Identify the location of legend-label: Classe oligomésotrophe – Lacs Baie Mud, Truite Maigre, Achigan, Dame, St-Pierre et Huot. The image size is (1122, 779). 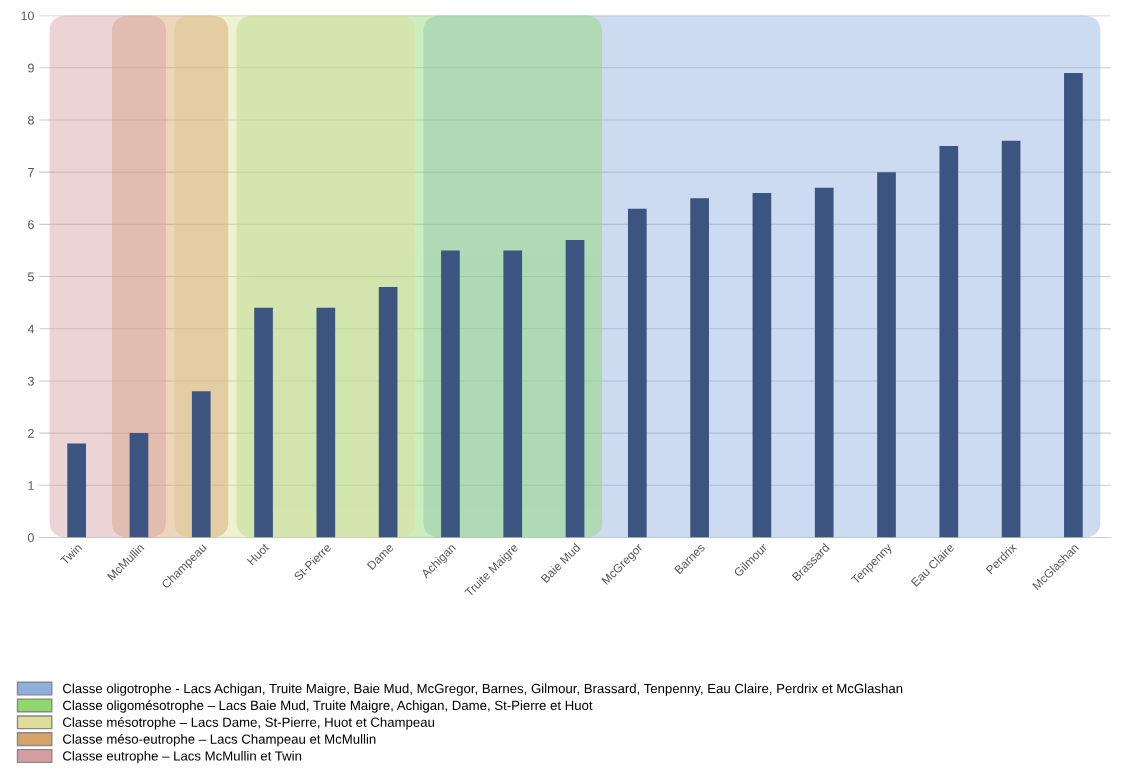
(328, 706).